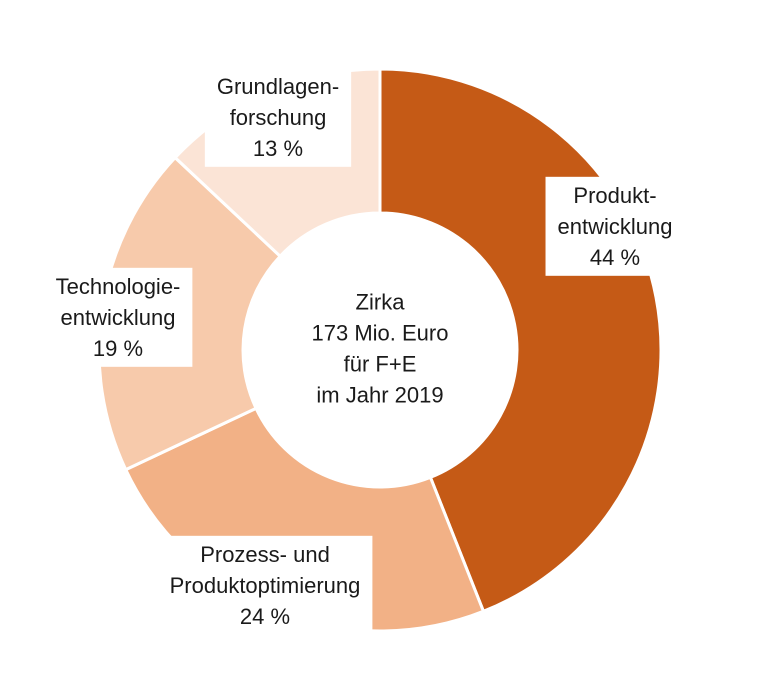 Image resolution: width=778 pixels, height=676 pixels. I want to click on center-text: Zirka, so click(381, 301).